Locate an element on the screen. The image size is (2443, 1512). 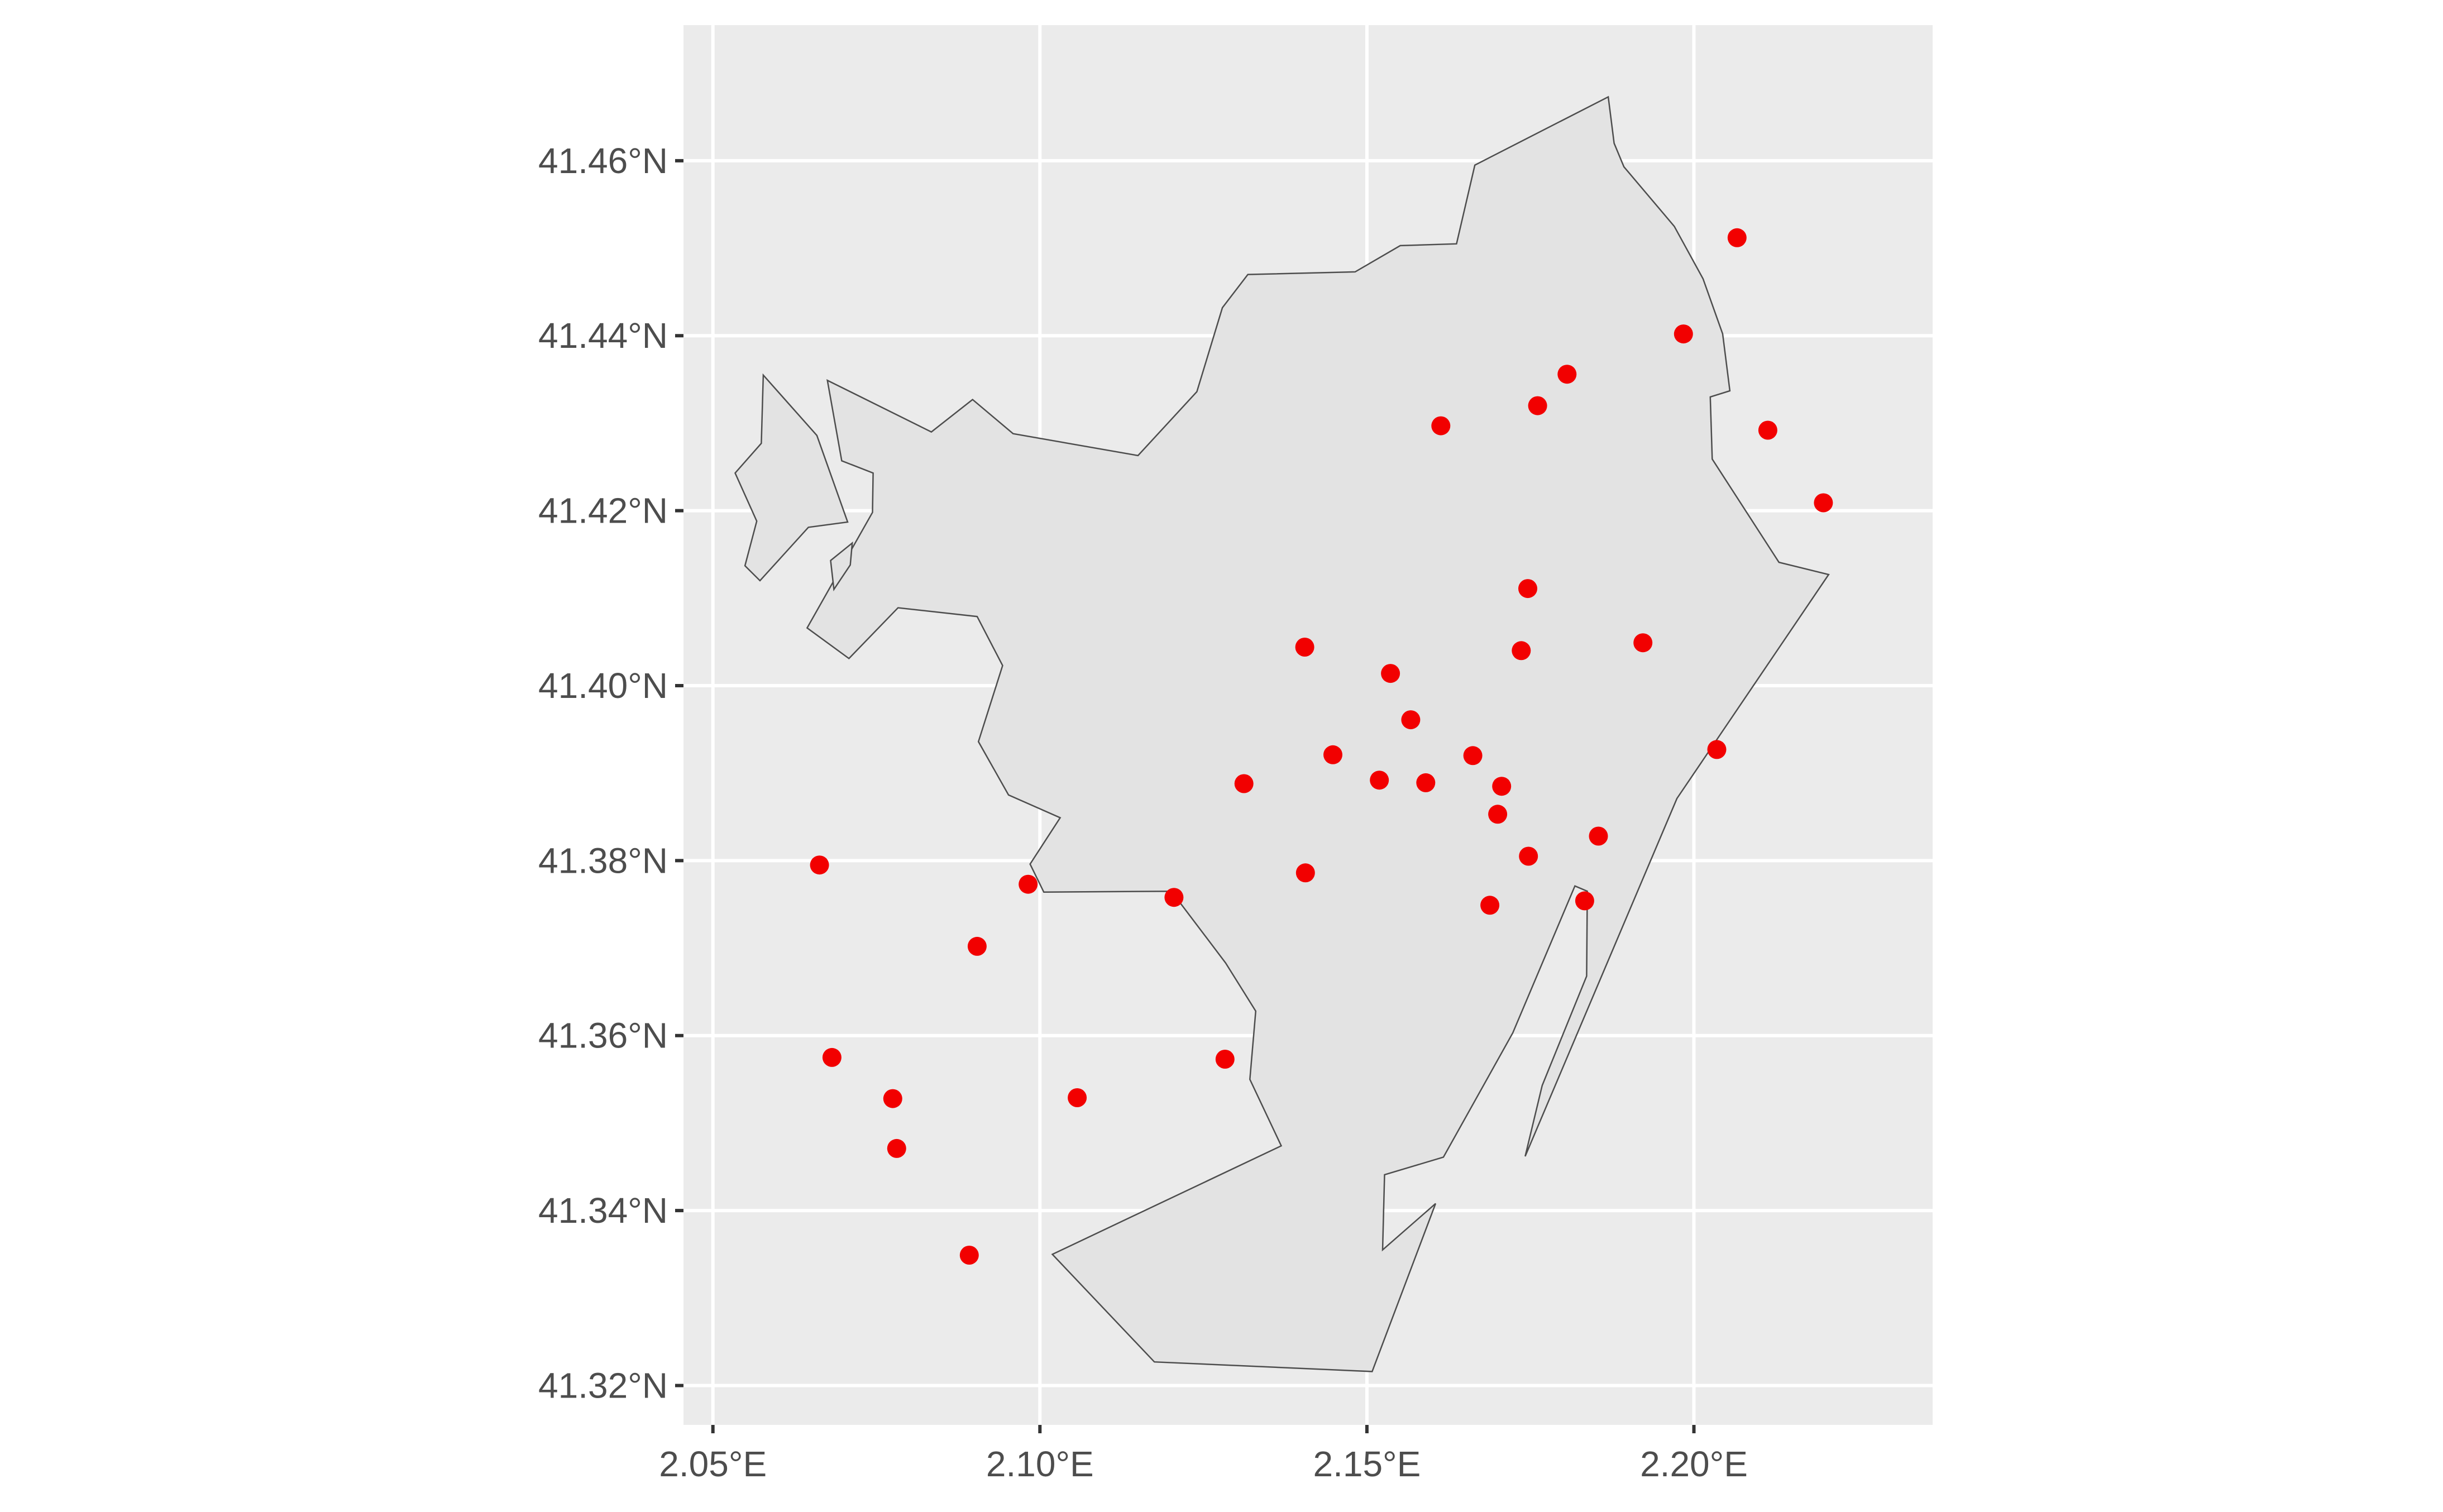
x-tick-label: 2.15°E is located at coordinates (1367, 1464).